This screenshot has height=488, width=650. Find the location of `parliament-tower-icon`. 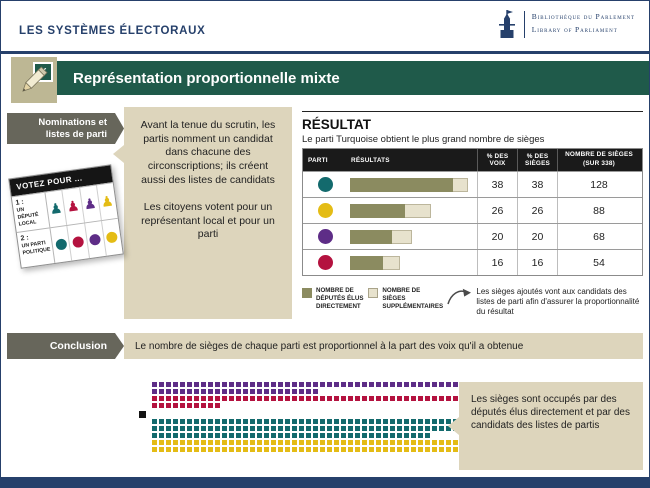

parliament-tower-icon is located at coordinates (506, 24).